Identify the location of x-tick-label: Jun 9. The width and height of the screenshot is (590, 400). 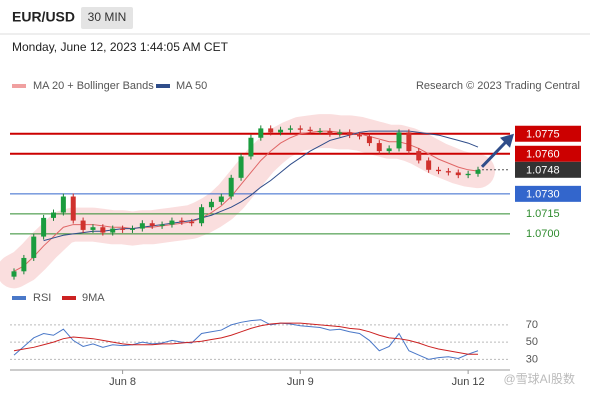
(300, 382).